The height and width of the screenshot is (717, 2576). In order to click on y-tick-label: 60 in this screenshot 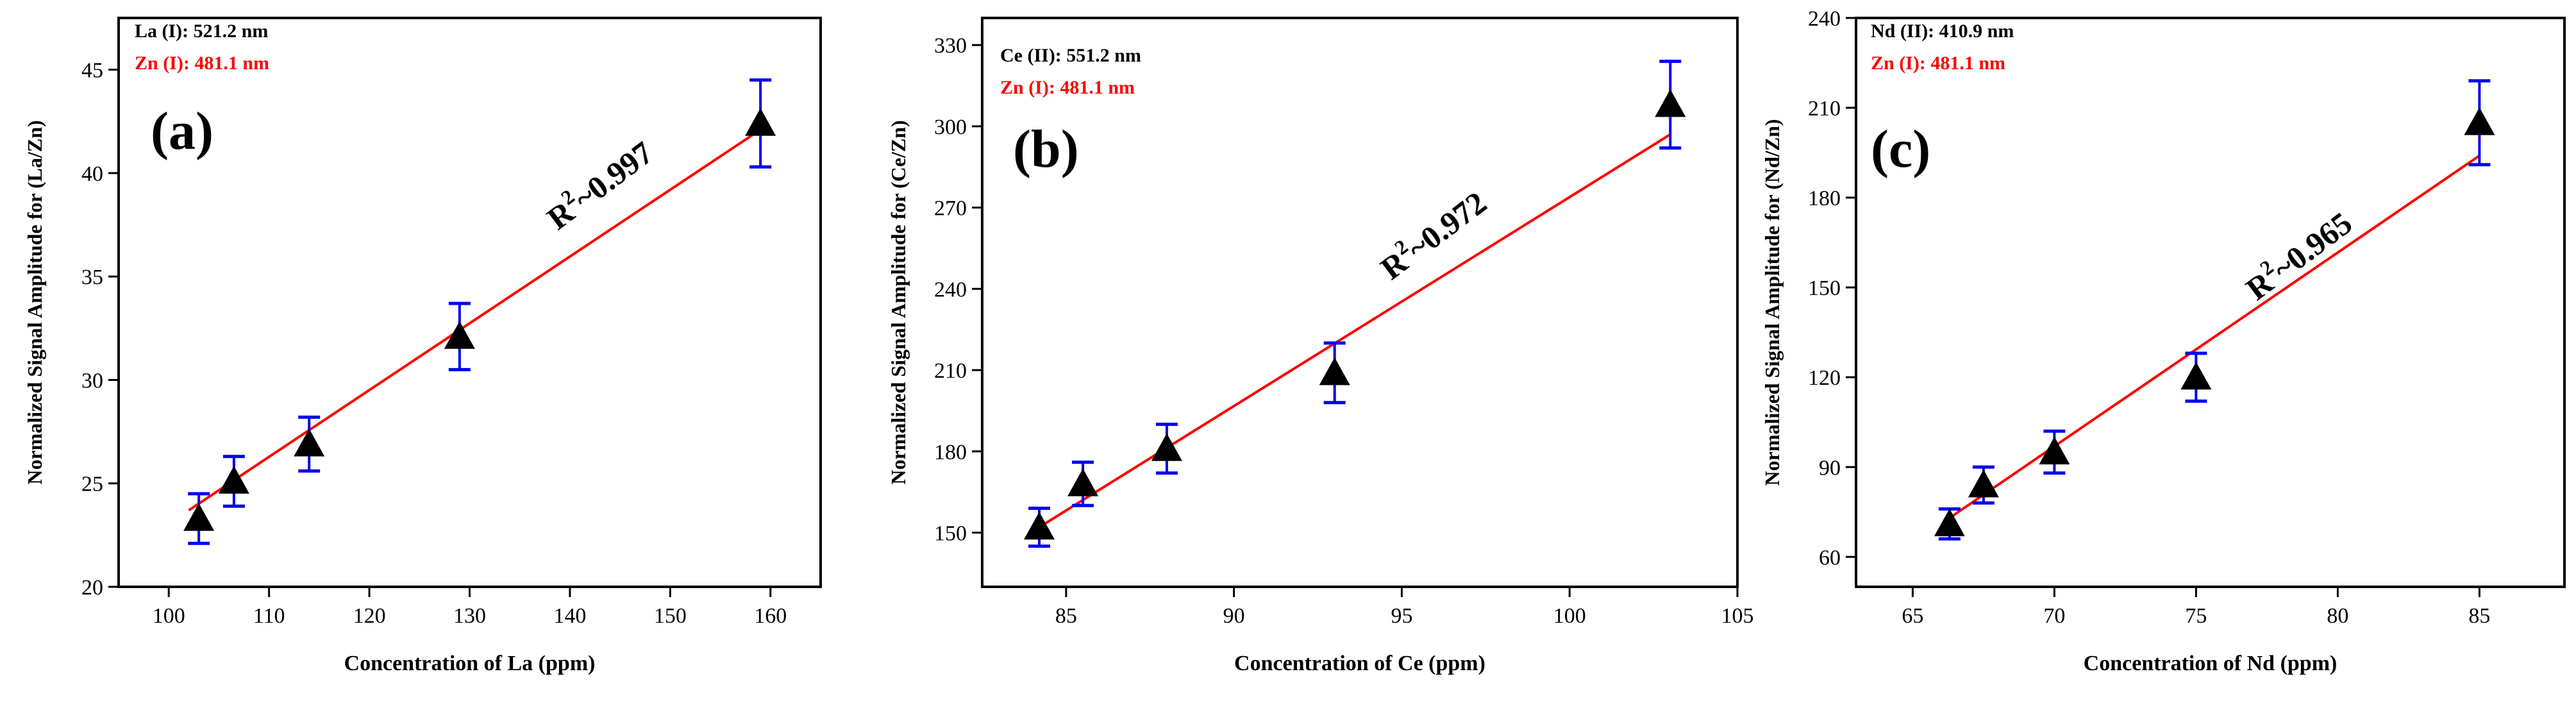, I will do `click(1830, 557)`.